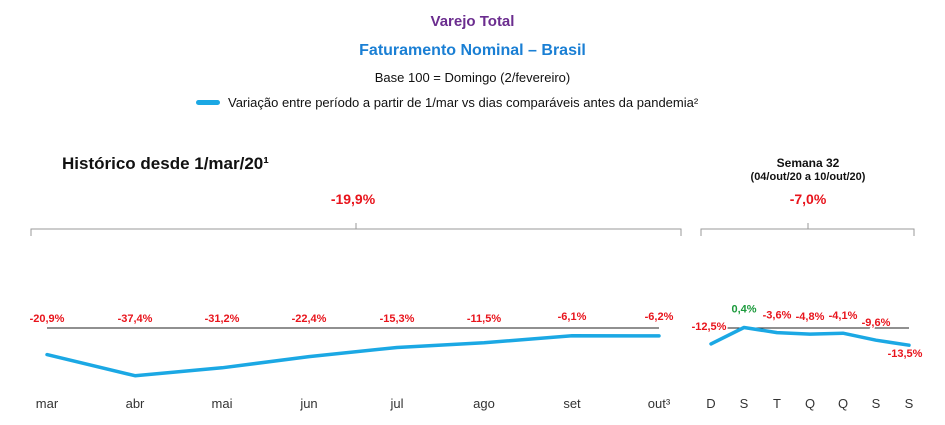  Describe the element at coordinates (808, 163) in the screenshot. I see `week-panel-title: Semana 32` at that location.